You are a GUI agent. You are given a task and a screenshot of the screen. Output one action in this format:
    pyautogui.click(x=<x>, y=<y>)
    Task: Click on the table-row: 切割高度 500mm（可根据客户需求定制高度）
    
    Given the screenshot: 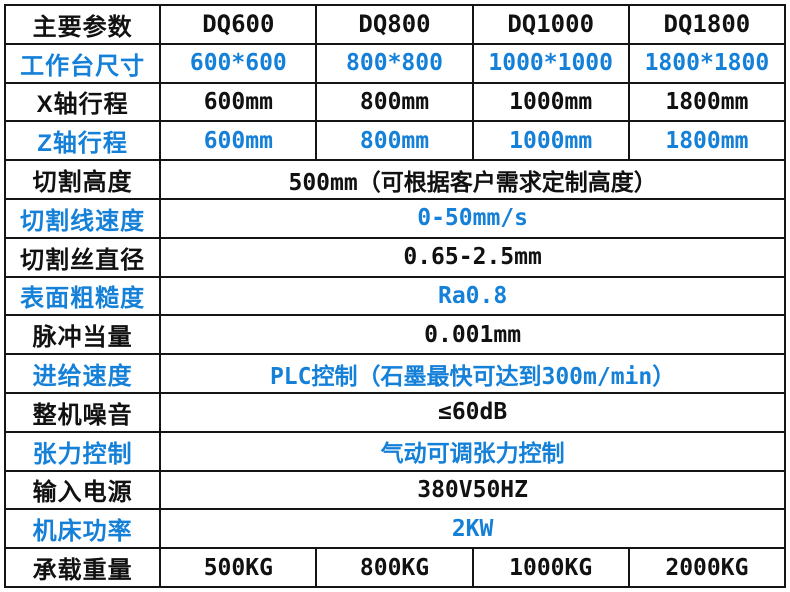 What is the action you would take?
    pyautogui.click(x=394, y=179)
    